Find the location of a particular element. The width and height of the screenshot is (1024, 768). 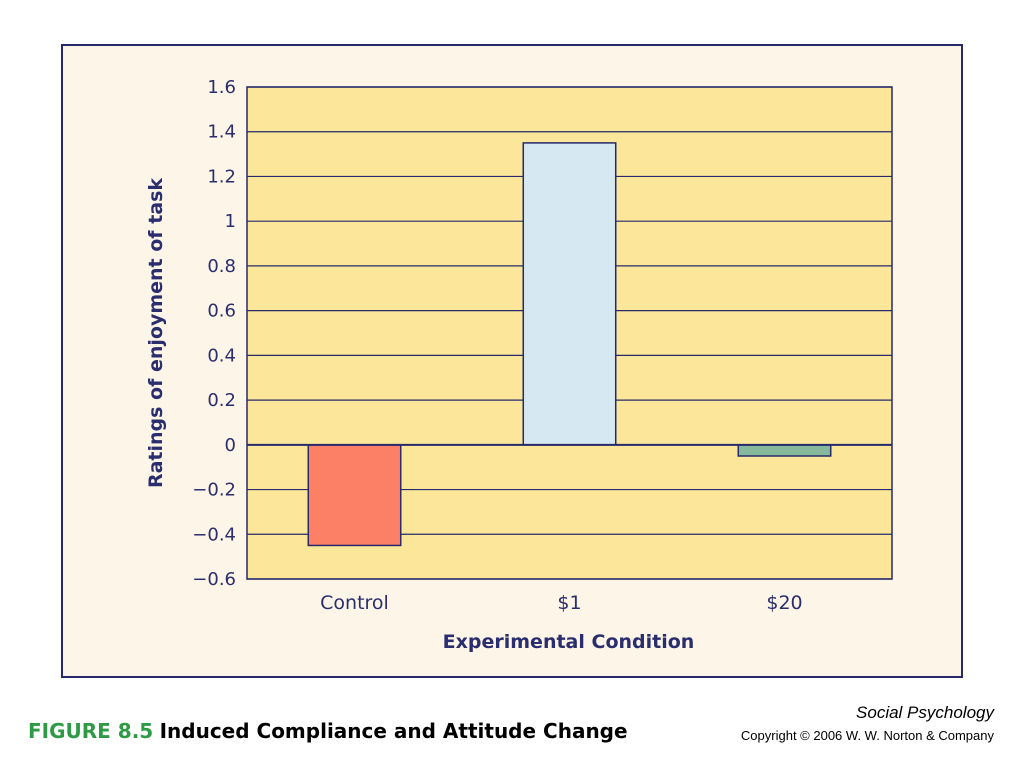

y-axis-ticks: 1.6 1.4 1.2 1 0.8 0.6 0.4 0.2 0 −0.2 −0.4 −0.6 is located at coordinates (214, 333).